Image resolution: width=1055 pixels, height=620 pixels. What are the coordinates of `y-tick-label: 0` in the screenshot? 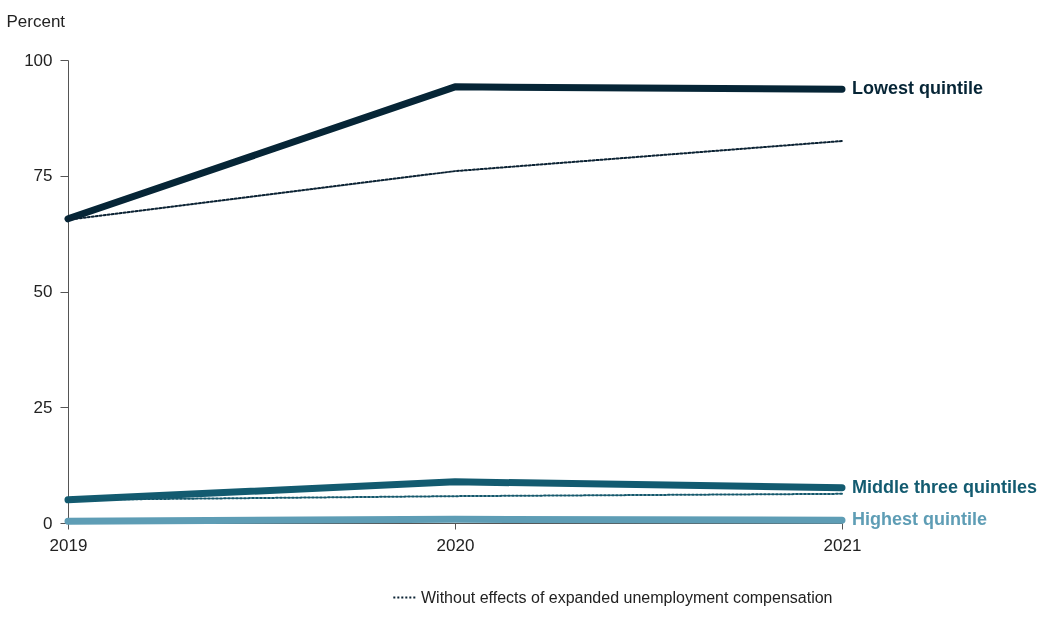 It's located at (48, 523).